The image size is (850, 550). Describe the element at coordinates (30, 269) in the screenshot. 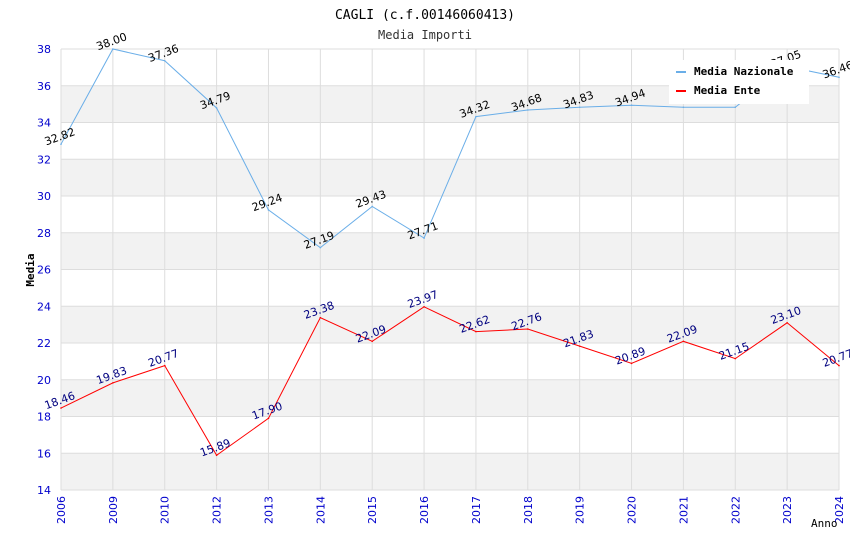

I see `y-axis-label: Media` at that location.